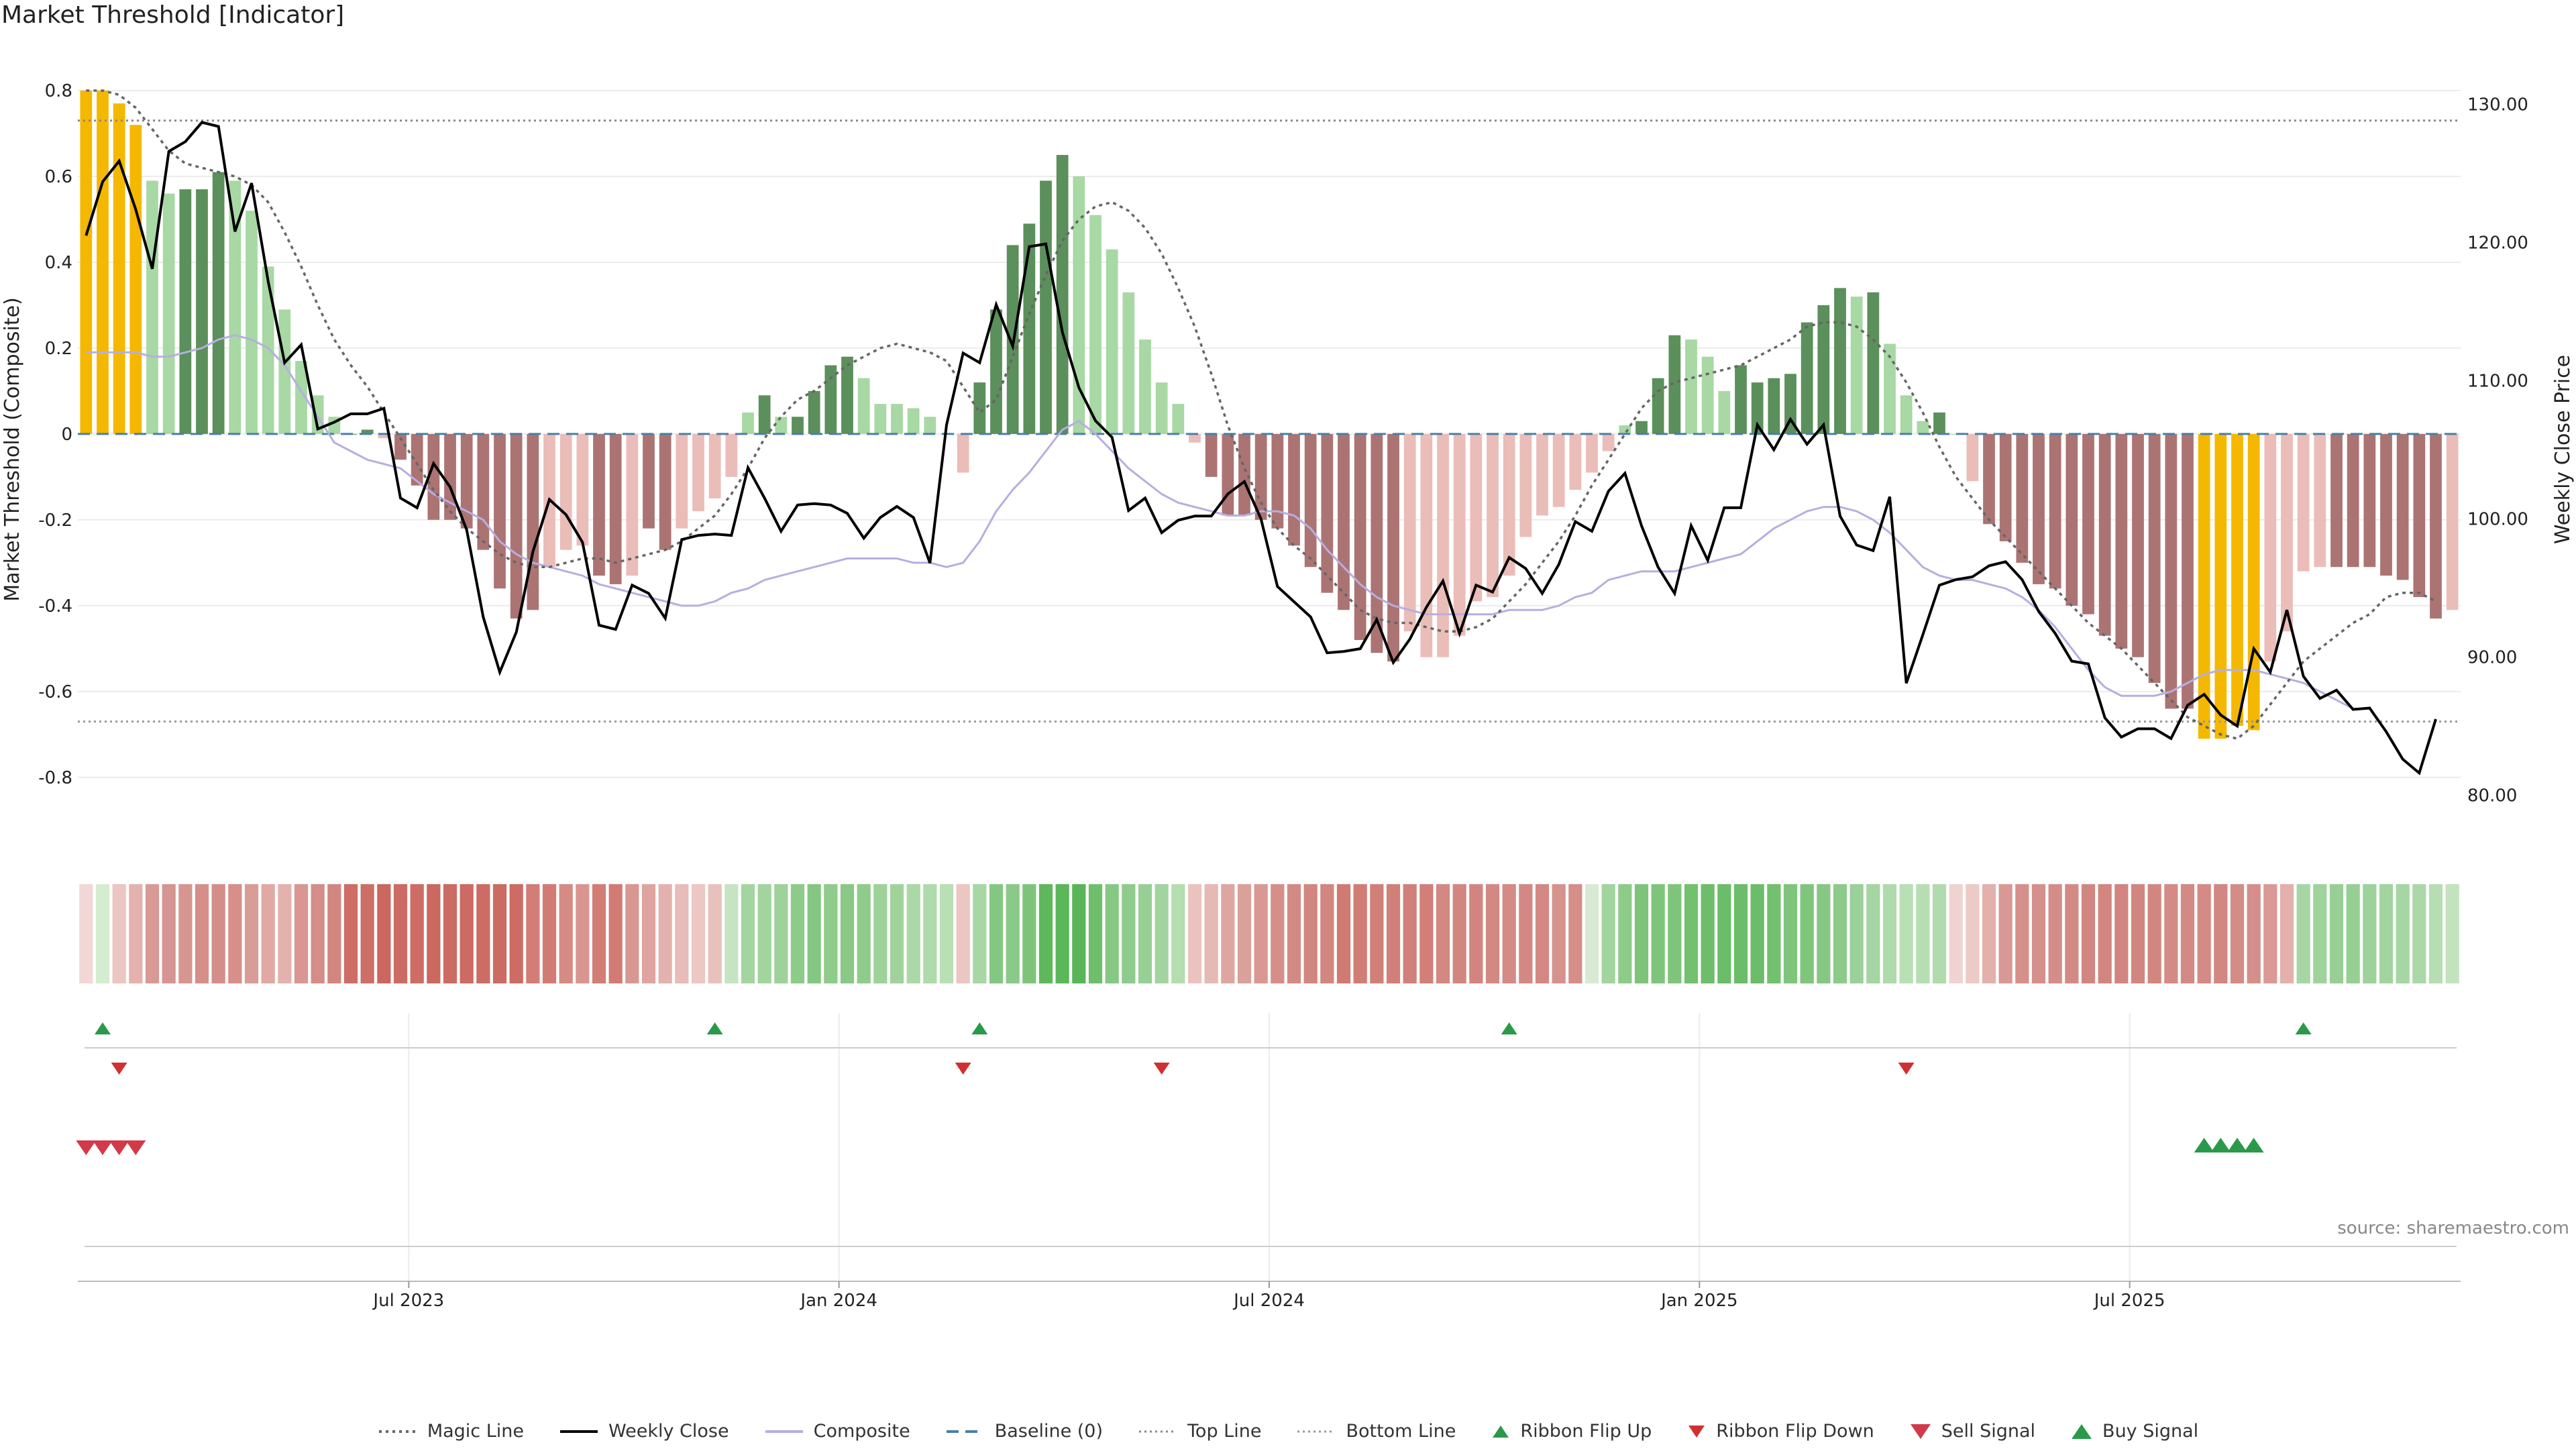  Describe the element at coordinates (1571, 1431) in the screenshot. I see `legend-flip-up: Ribbon Flip Up` at that location.